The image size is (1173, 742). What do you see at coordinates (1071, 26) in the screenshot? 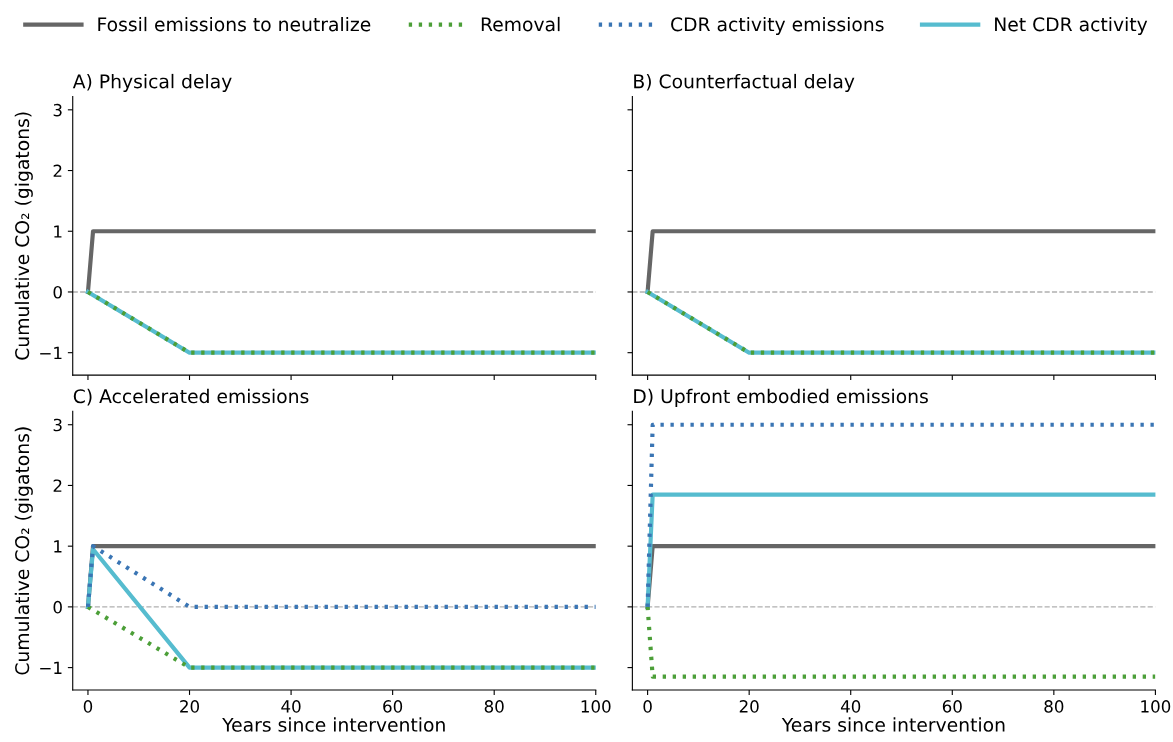
I see `legend-label: Net CDR activity` at bounding box center [1071, 26].